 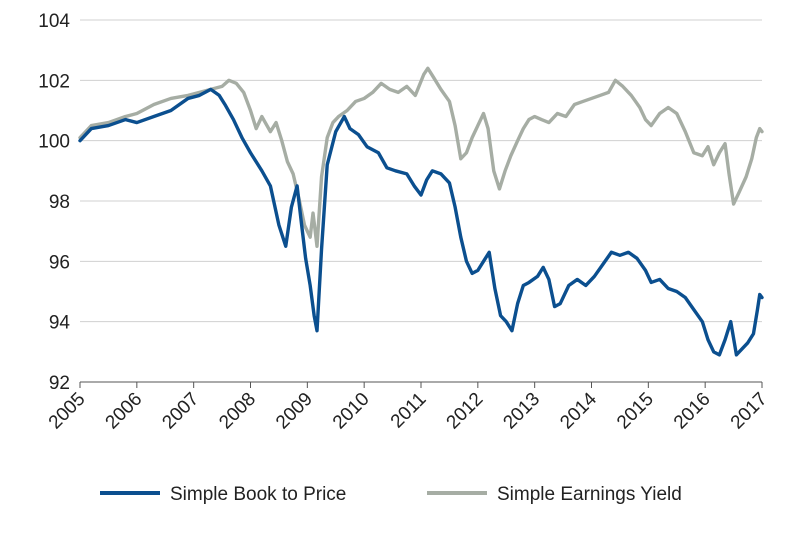 What do you see at coordinates (692, 411) in the screenshot?
I see `x-tick-label: 2016` at bounding box center [692, 411].